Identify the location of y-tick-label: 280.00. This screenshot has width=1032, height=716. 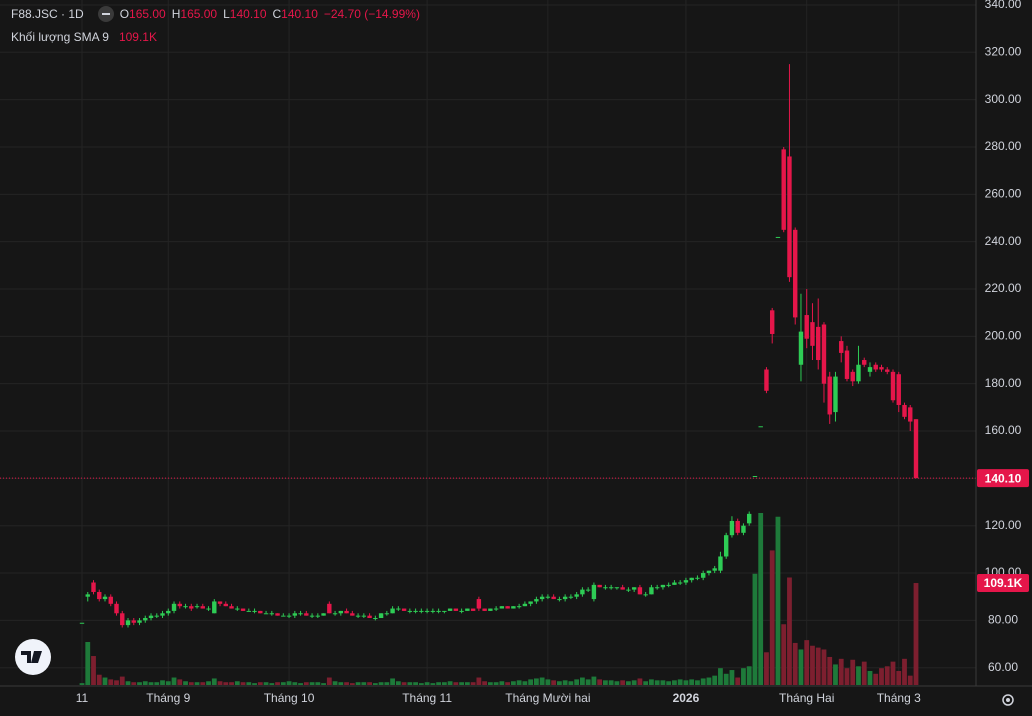
(1003, 146).